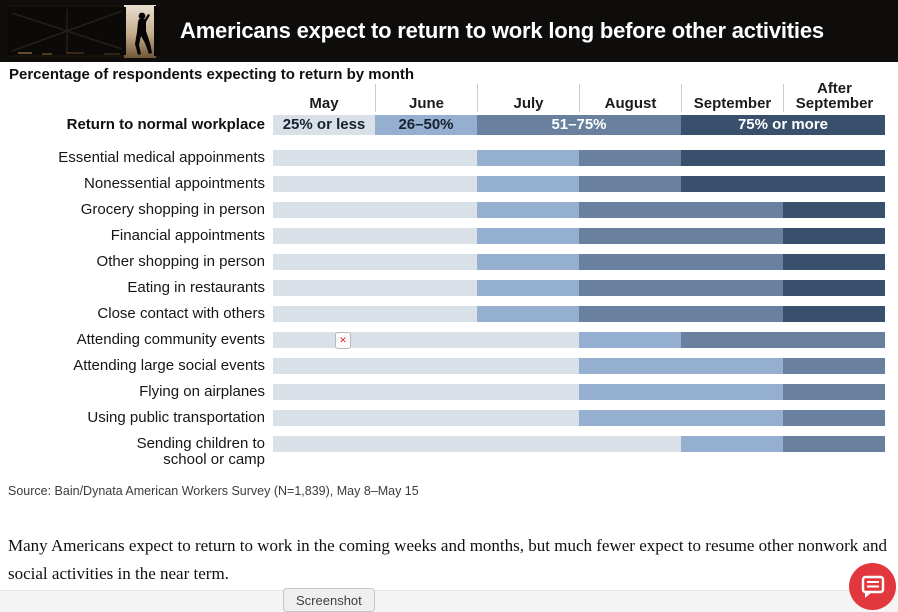 This screenshot has height=612, width=898. I want to click on heatmap-row: Flying on airplanes, so click(449, 392).